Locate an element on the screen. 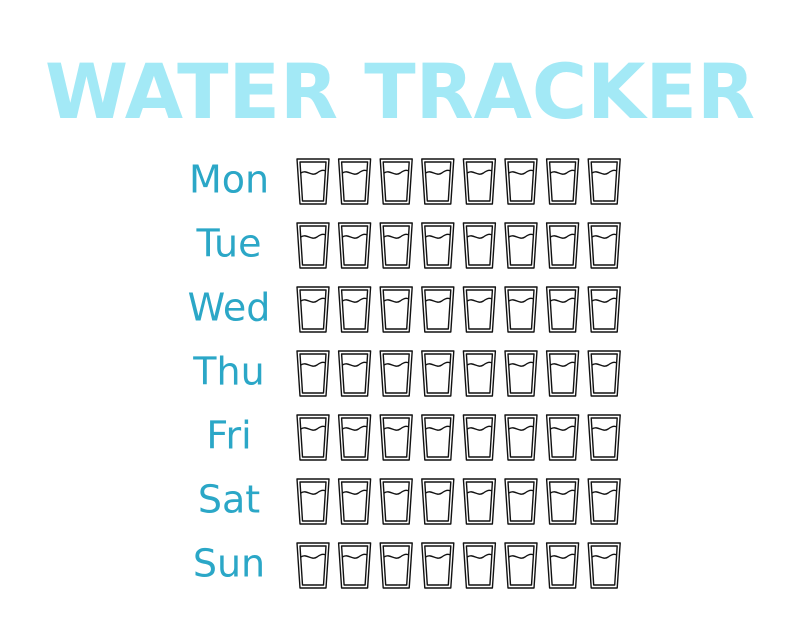 Image resolution: width=800 pixels, height=640 pixels. day-row: Thu is located at coordinates (406, 373).